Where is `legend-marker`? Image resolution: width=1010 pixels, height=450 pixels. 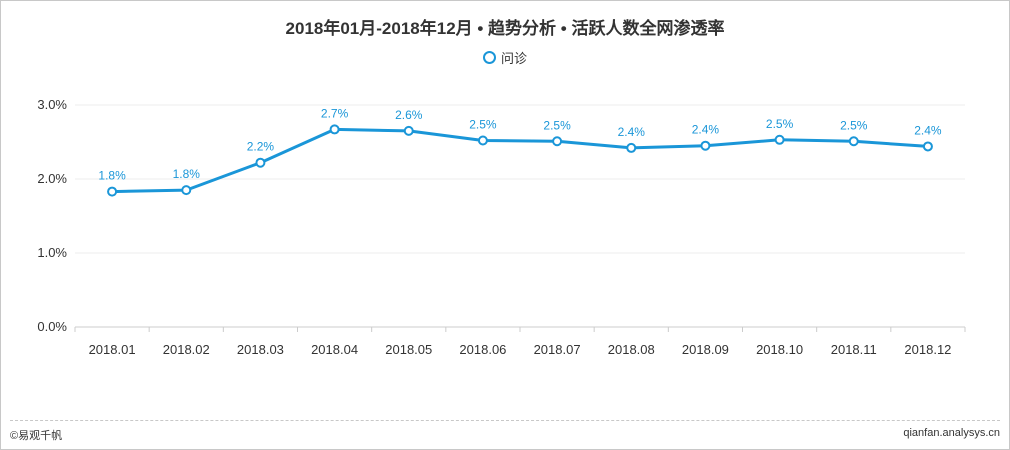
legend-marker is located at coordinates (489, 57).